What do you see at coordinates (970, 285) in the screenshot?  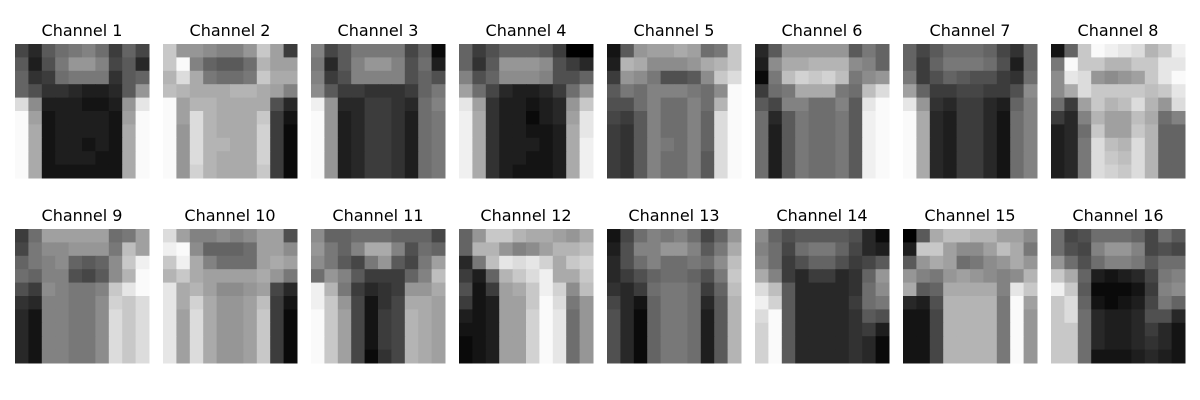 I see `channel-panel-15: Channel 15` at bounding box center [970, 285].